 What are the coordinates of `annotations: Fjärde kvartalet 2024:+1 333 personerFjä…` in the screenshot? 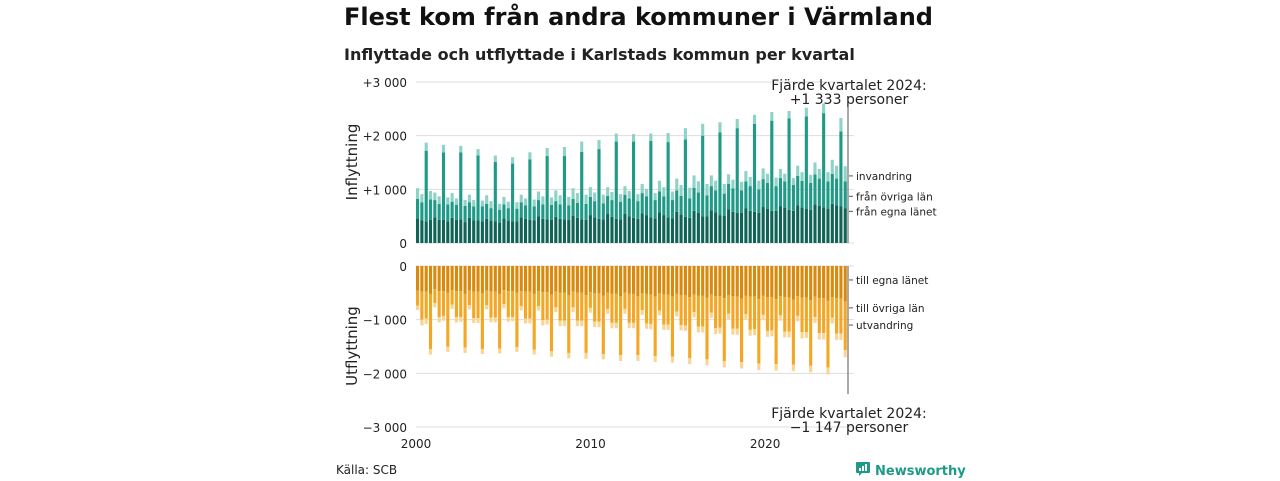 It's located at (849, 257).